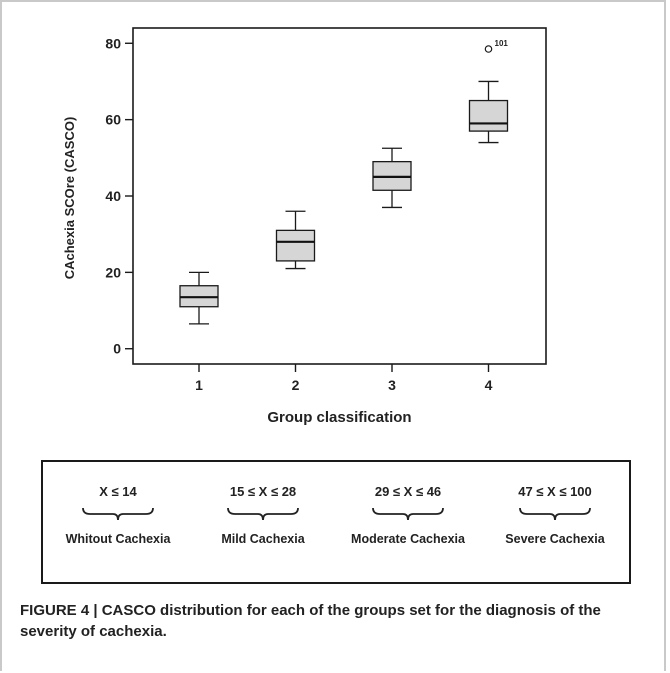 The image size is (670, 673). Describe the element at coordinates (69, 198) in the screenshot. I see `y-axis-title: CAchexia SCOre (CASCO)` at that location.